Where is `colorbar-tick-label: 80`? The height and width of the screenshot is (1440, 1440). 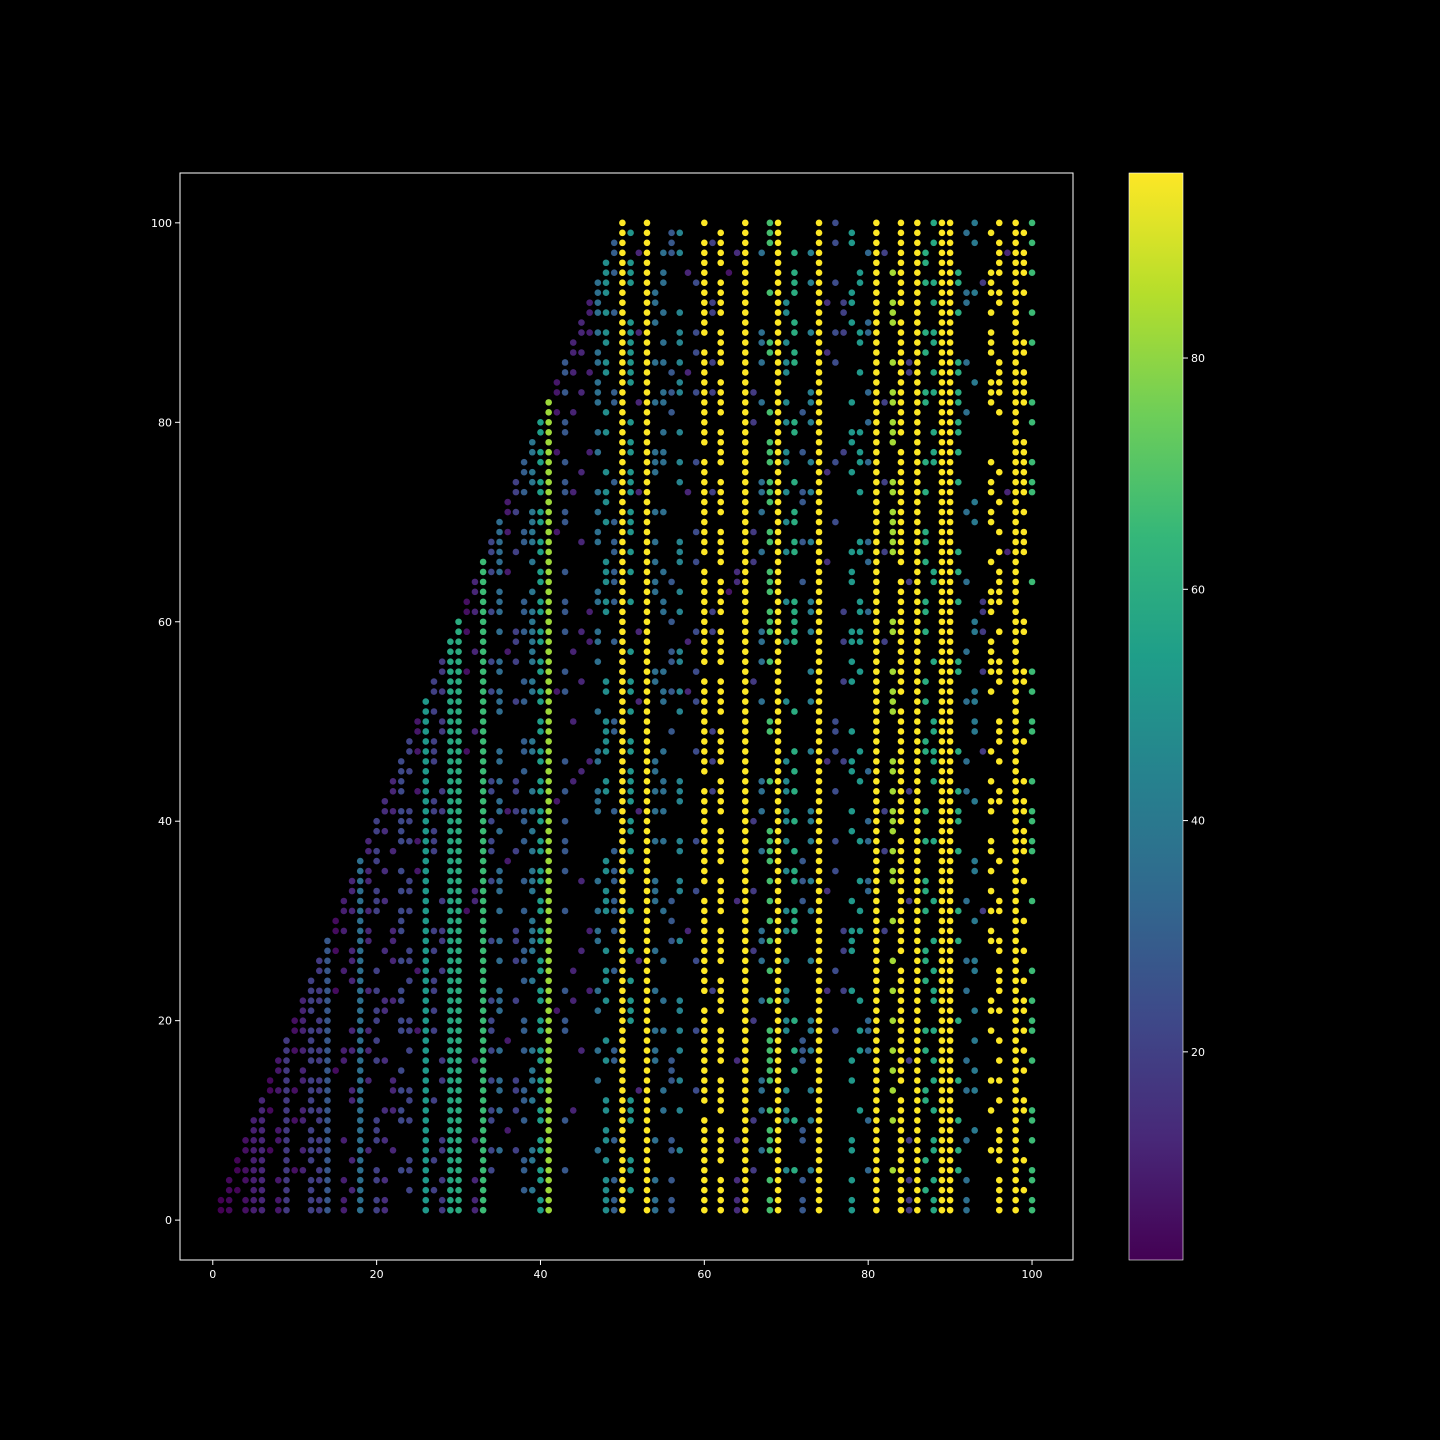 colorbar-tick-label: 80 is located at coordinates (1198, 358).